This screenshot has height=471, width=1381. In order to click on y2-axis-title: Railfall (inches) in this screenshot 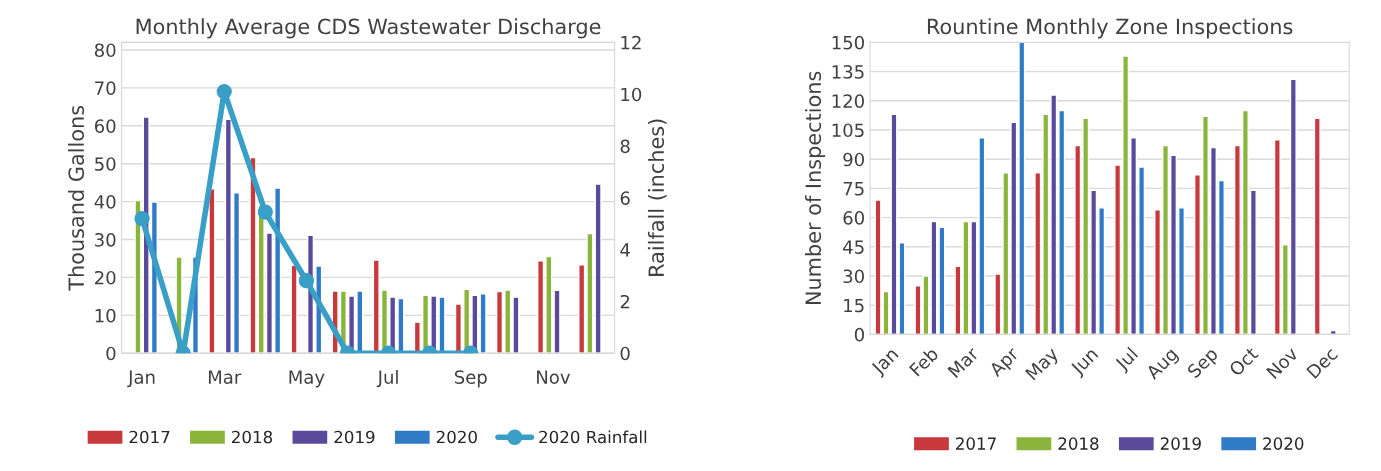, I will do `click(657, 197)`.